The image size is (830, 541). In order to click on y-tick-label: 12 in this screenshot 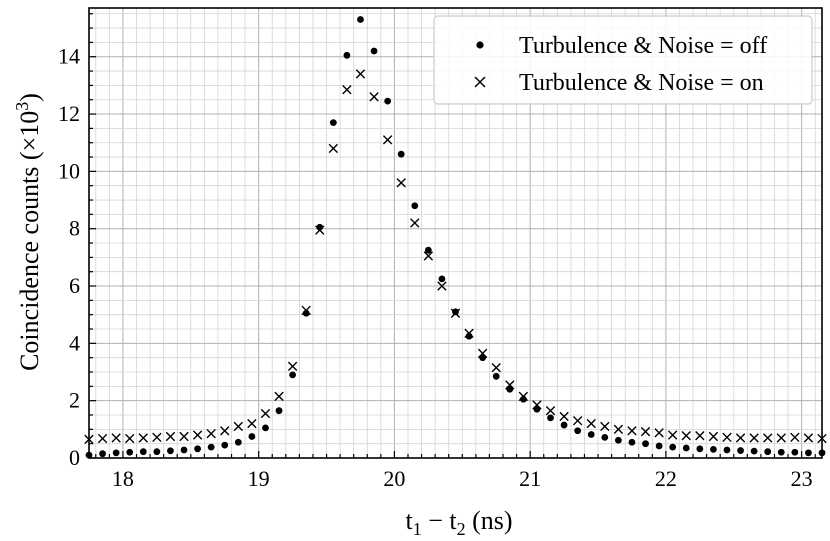, I will do `click(69, 113)`.